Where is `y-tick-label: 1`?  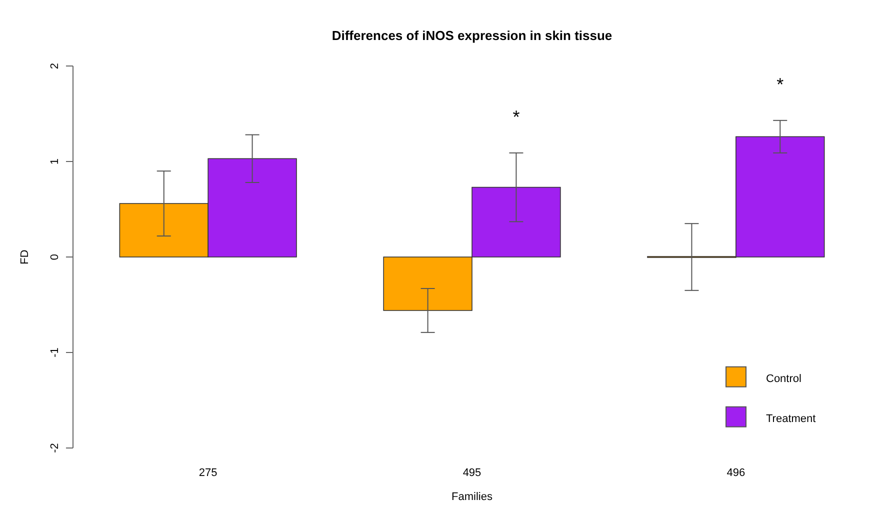
y-tick-label: 1 is located at coordinates (55, 161).